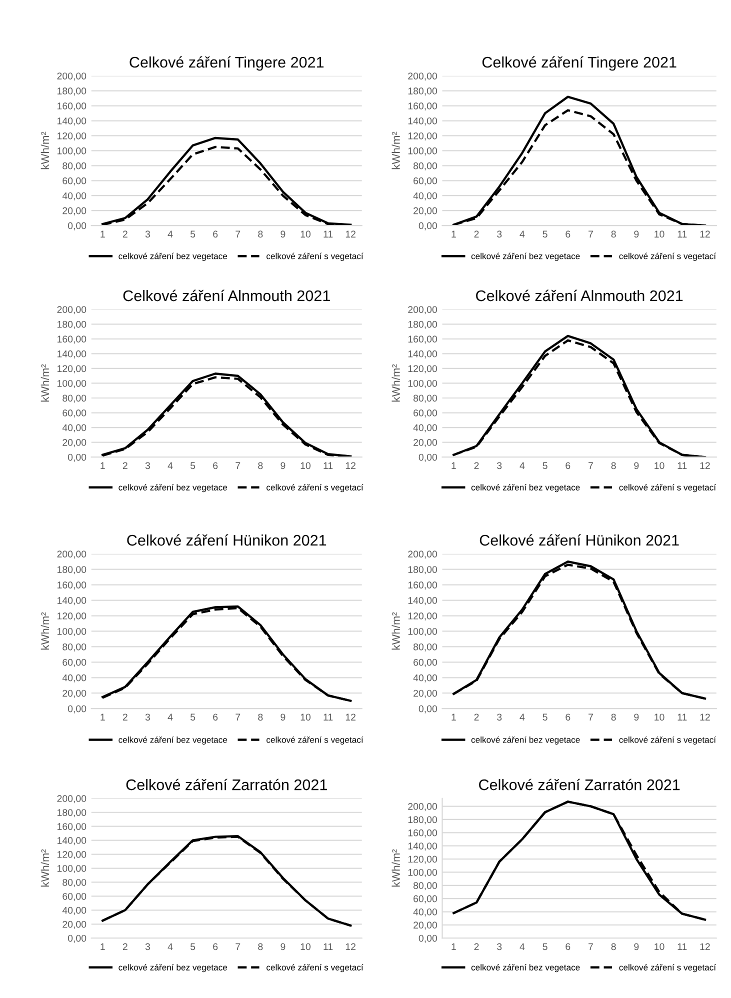 This screenshot has width=731, height=998. I want to click on chart-title: Celkové záření Tingere 2021, so click(227, 63).